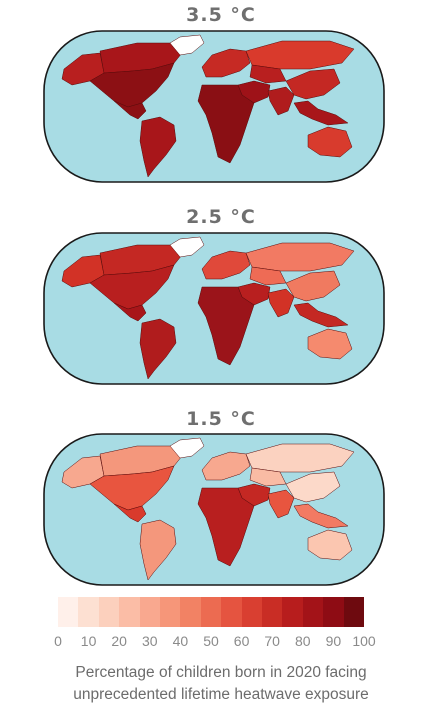 Image resolution: width=442 pixels, height=720 pixels. I want to click on legend-tick-label: 60, so click(241, 641).